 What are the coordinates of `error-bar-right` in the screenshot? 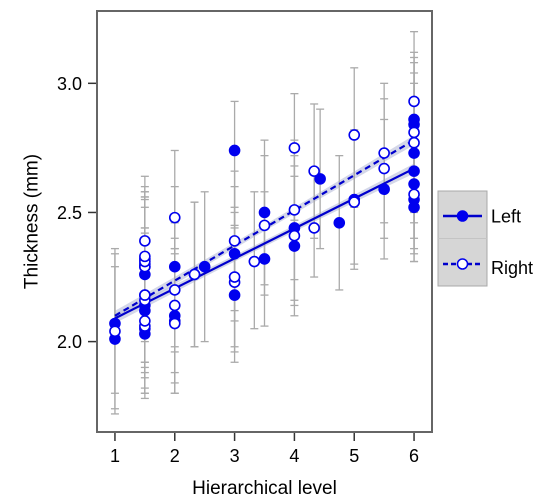 It's located at (294, 157).